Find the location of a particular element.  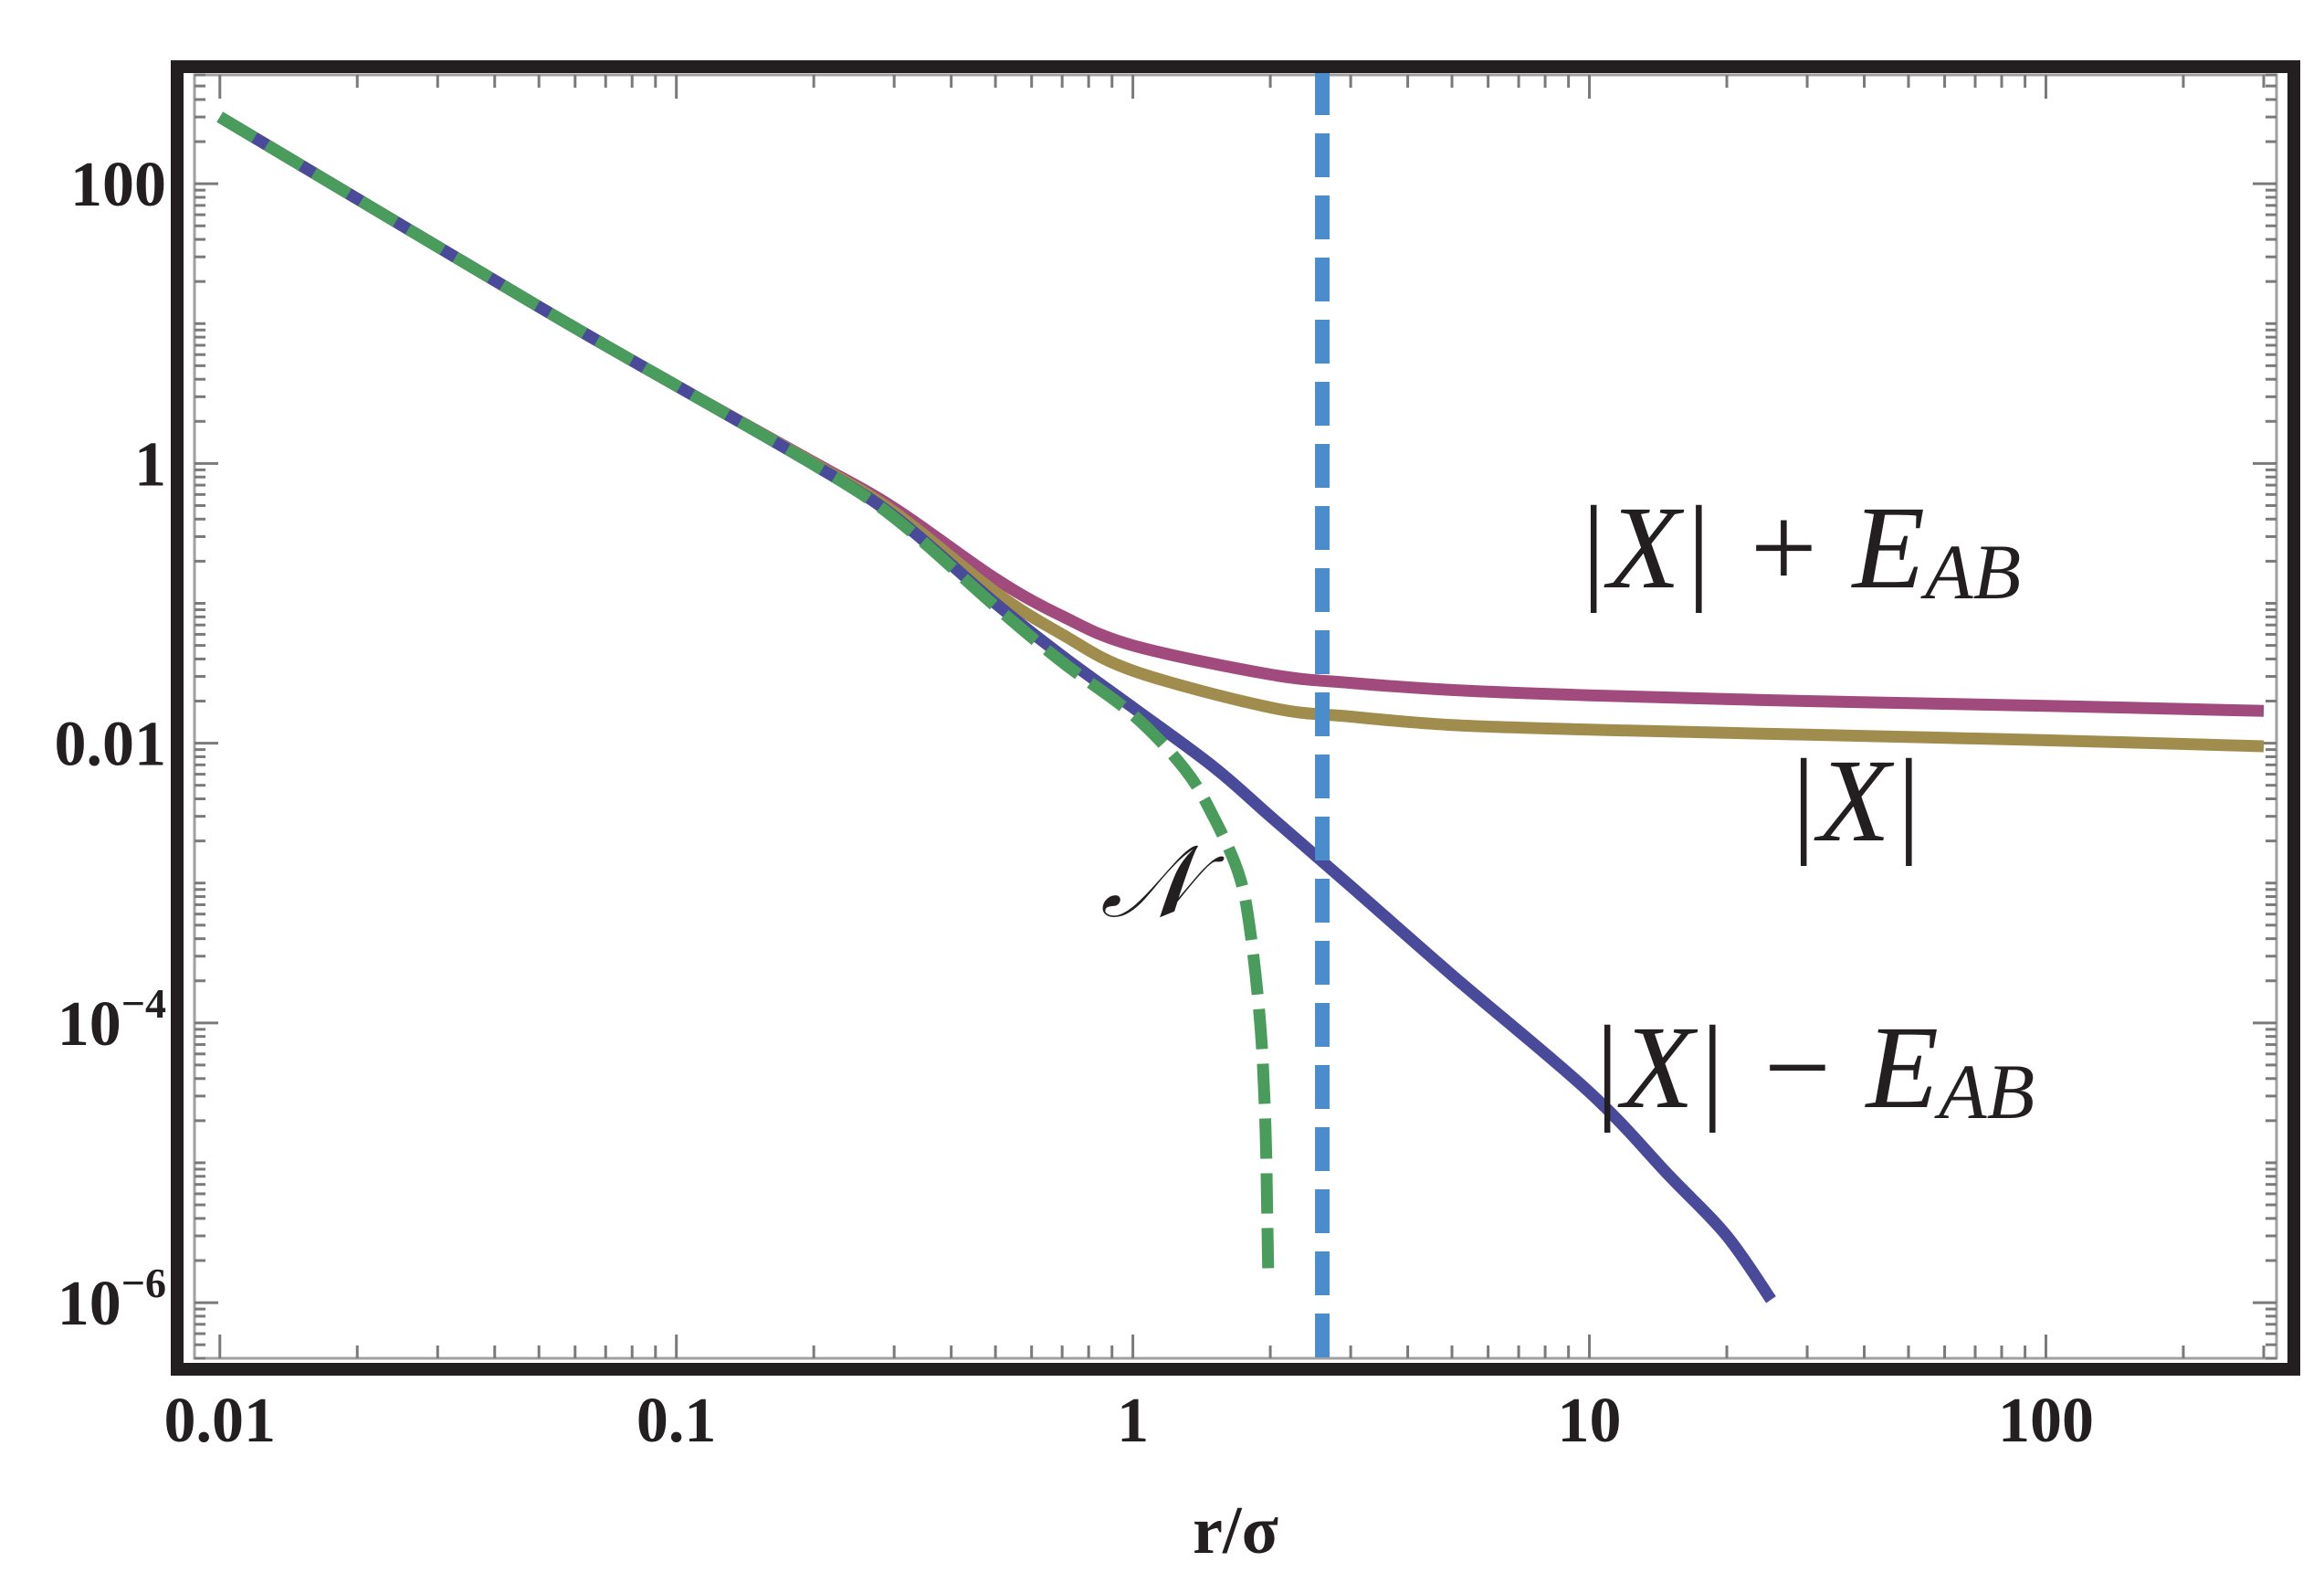

annotation-middle: |X| is located at coordinates (1854, 801).